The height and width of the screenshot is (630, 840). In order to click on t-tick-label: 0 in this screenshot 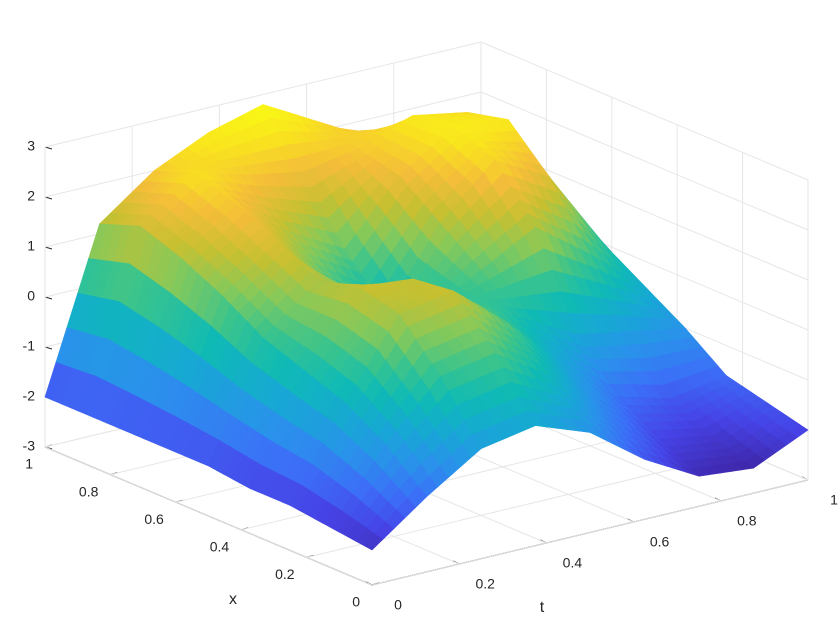, I will do `click(398, 605)`.